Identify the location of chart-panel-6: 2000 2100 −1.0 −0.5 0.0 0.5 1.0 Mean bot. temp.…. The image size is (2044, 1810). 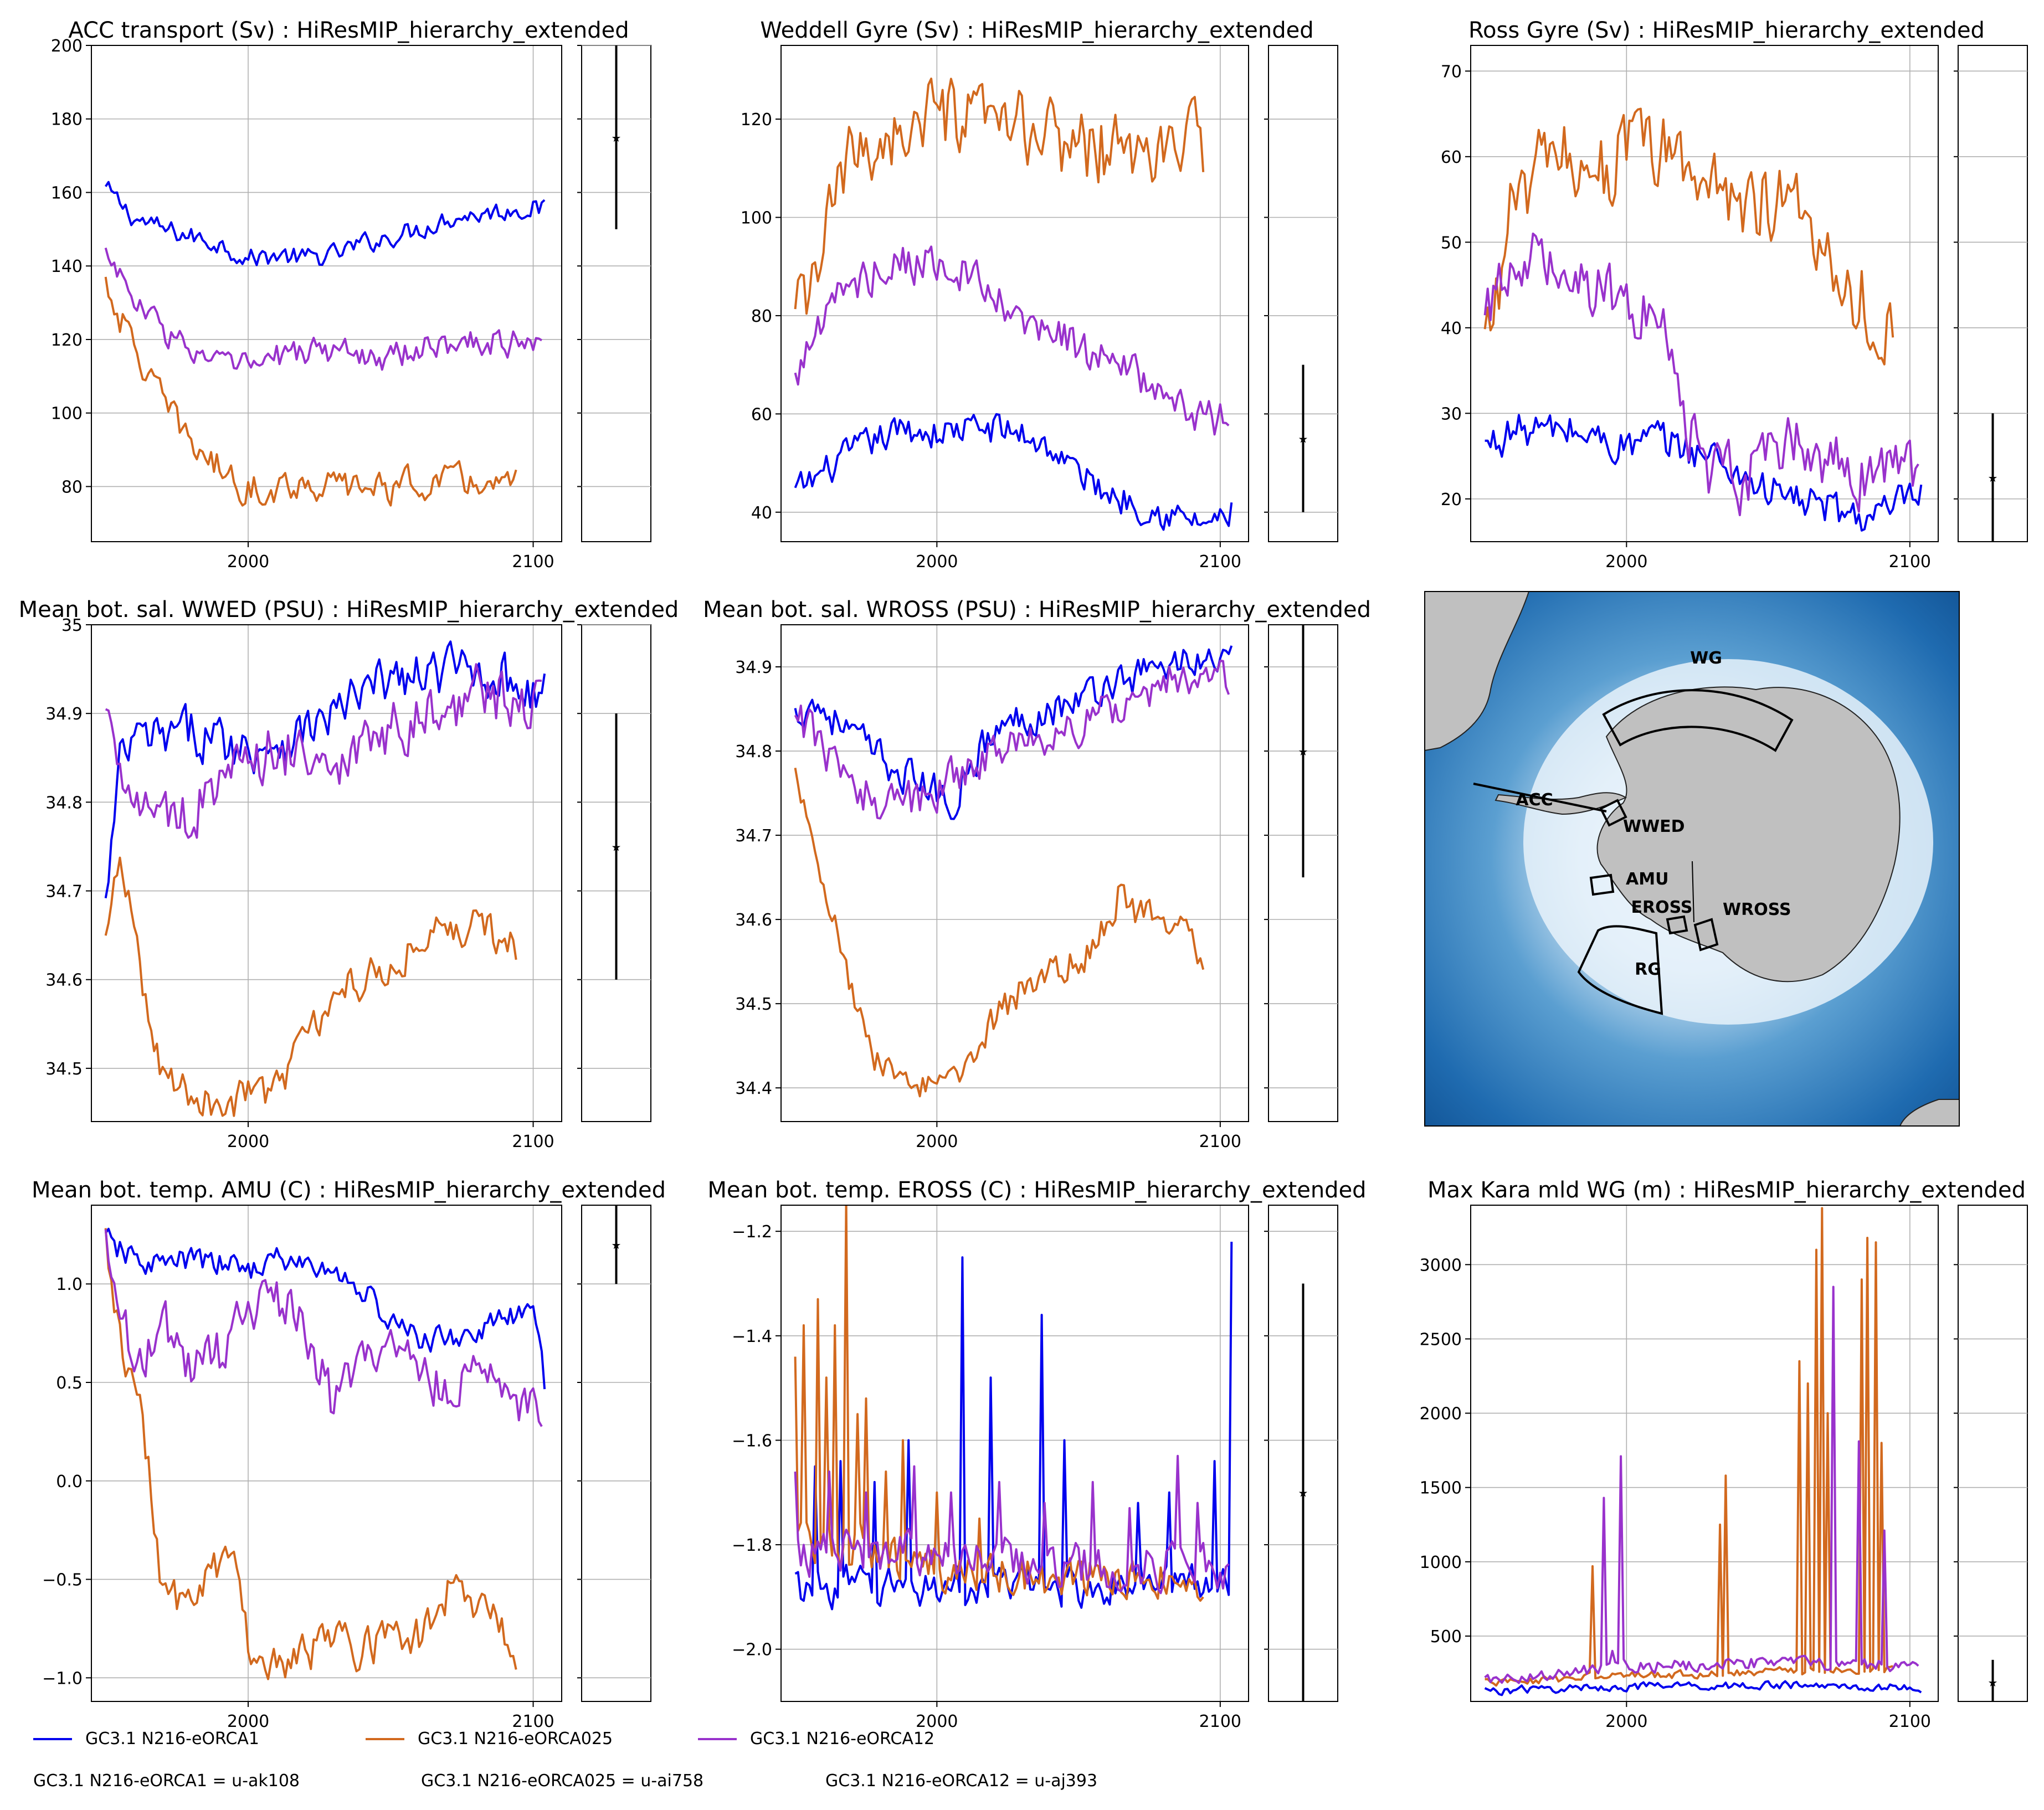
(349, 1454).